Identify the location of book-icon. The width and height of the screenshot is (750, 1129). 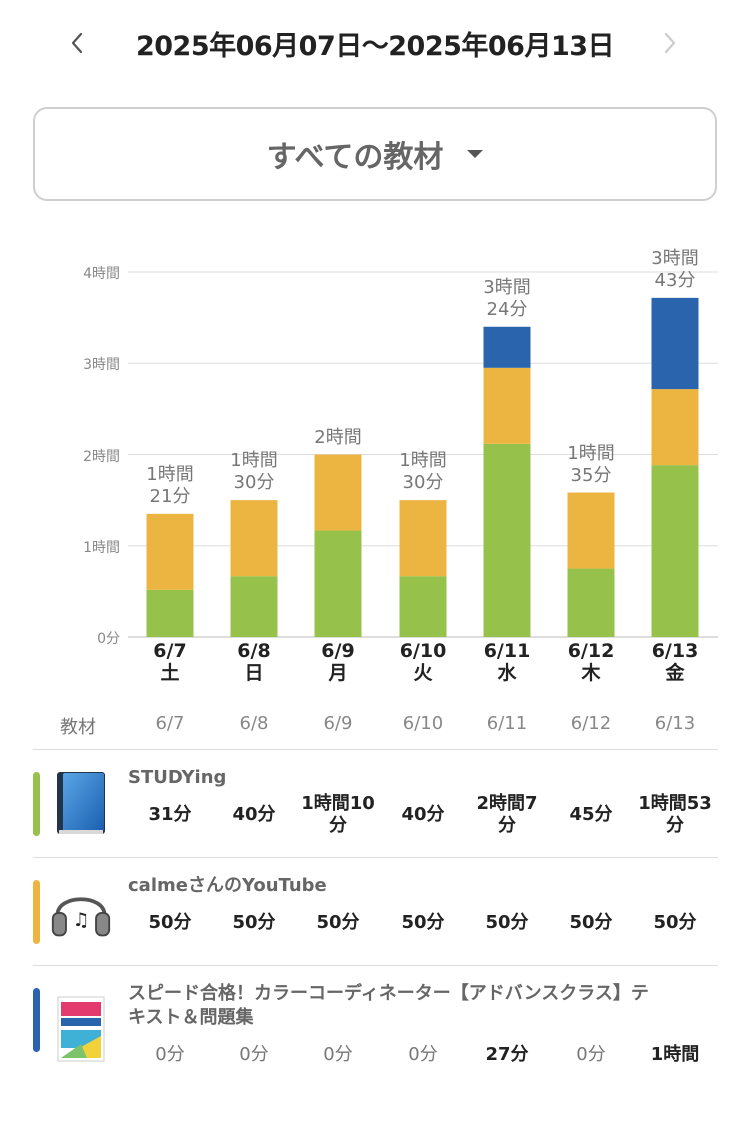
(81, 803).